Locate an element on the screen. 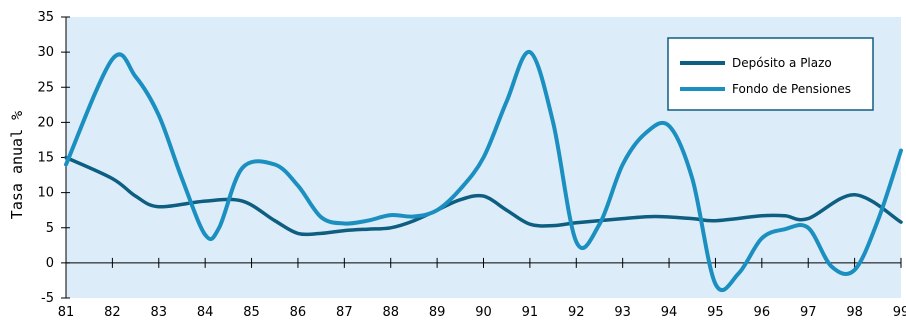  x-tick-label: 92 is located at coordinates (576, 312).